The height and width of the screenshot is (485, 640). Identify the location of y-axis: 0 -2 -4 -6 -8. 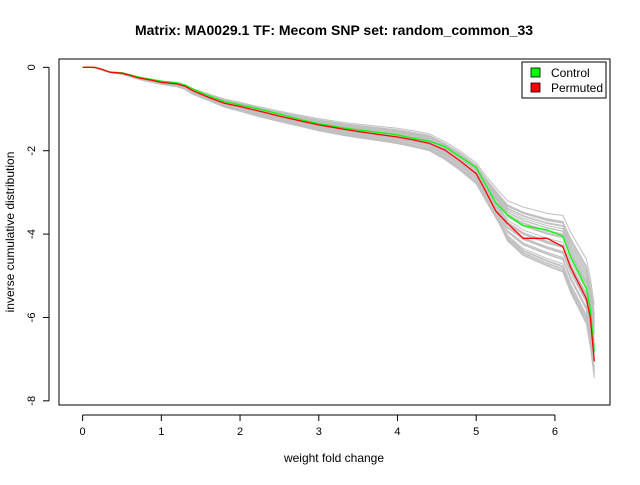
(38, 235).